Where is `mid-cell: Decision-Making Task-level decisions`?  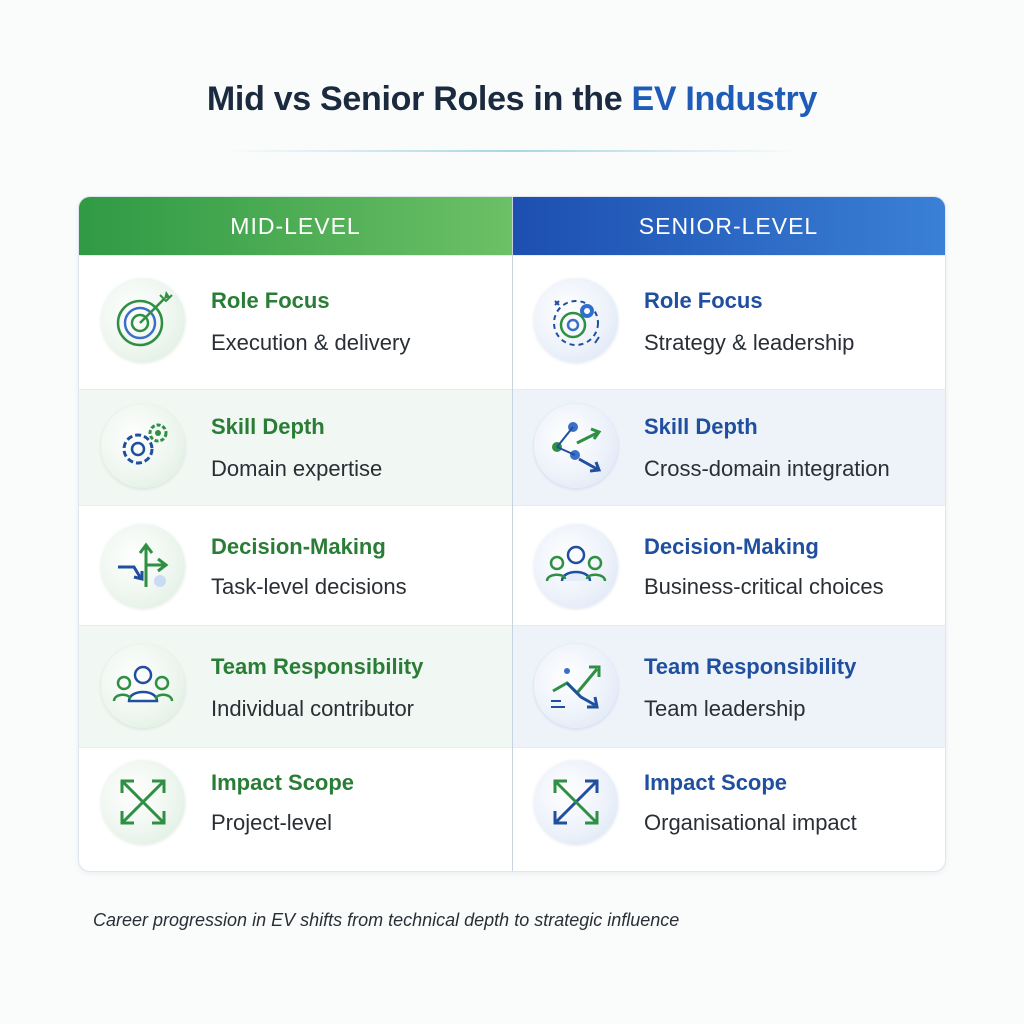 mid-cell: Decision-Making Task-level decisions is located at coordinates (295, 566).